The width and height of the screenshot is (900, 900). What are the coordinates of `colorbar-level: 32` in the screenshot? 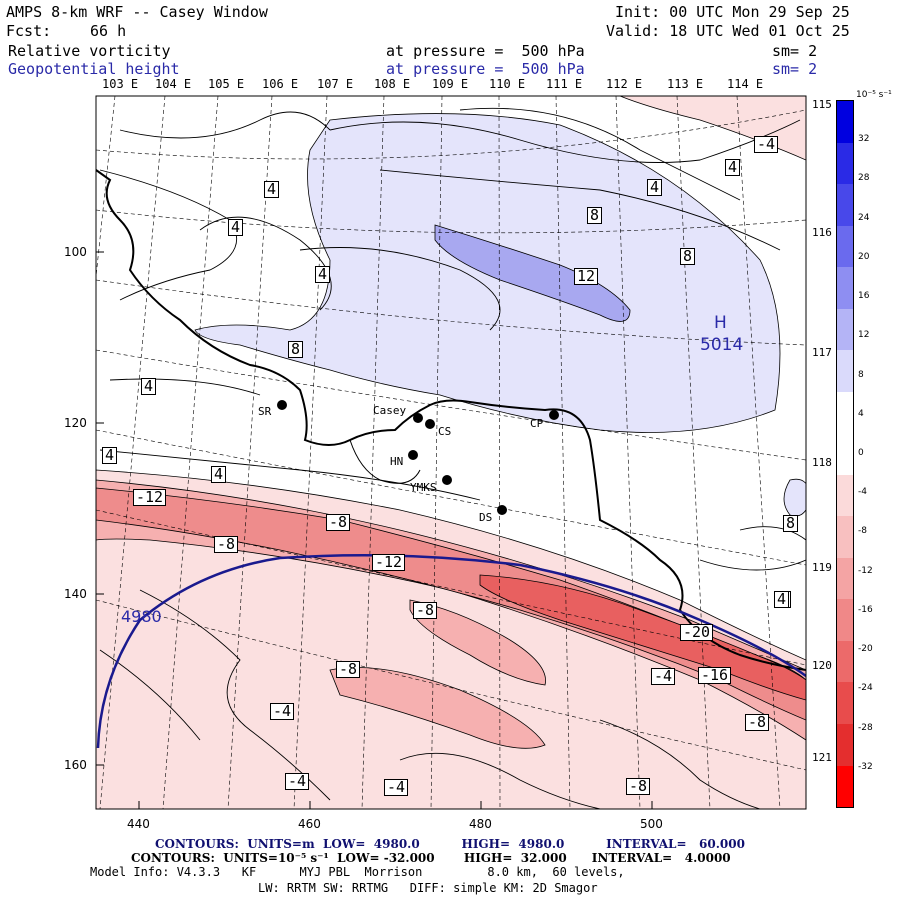 It's located at (864, 139).